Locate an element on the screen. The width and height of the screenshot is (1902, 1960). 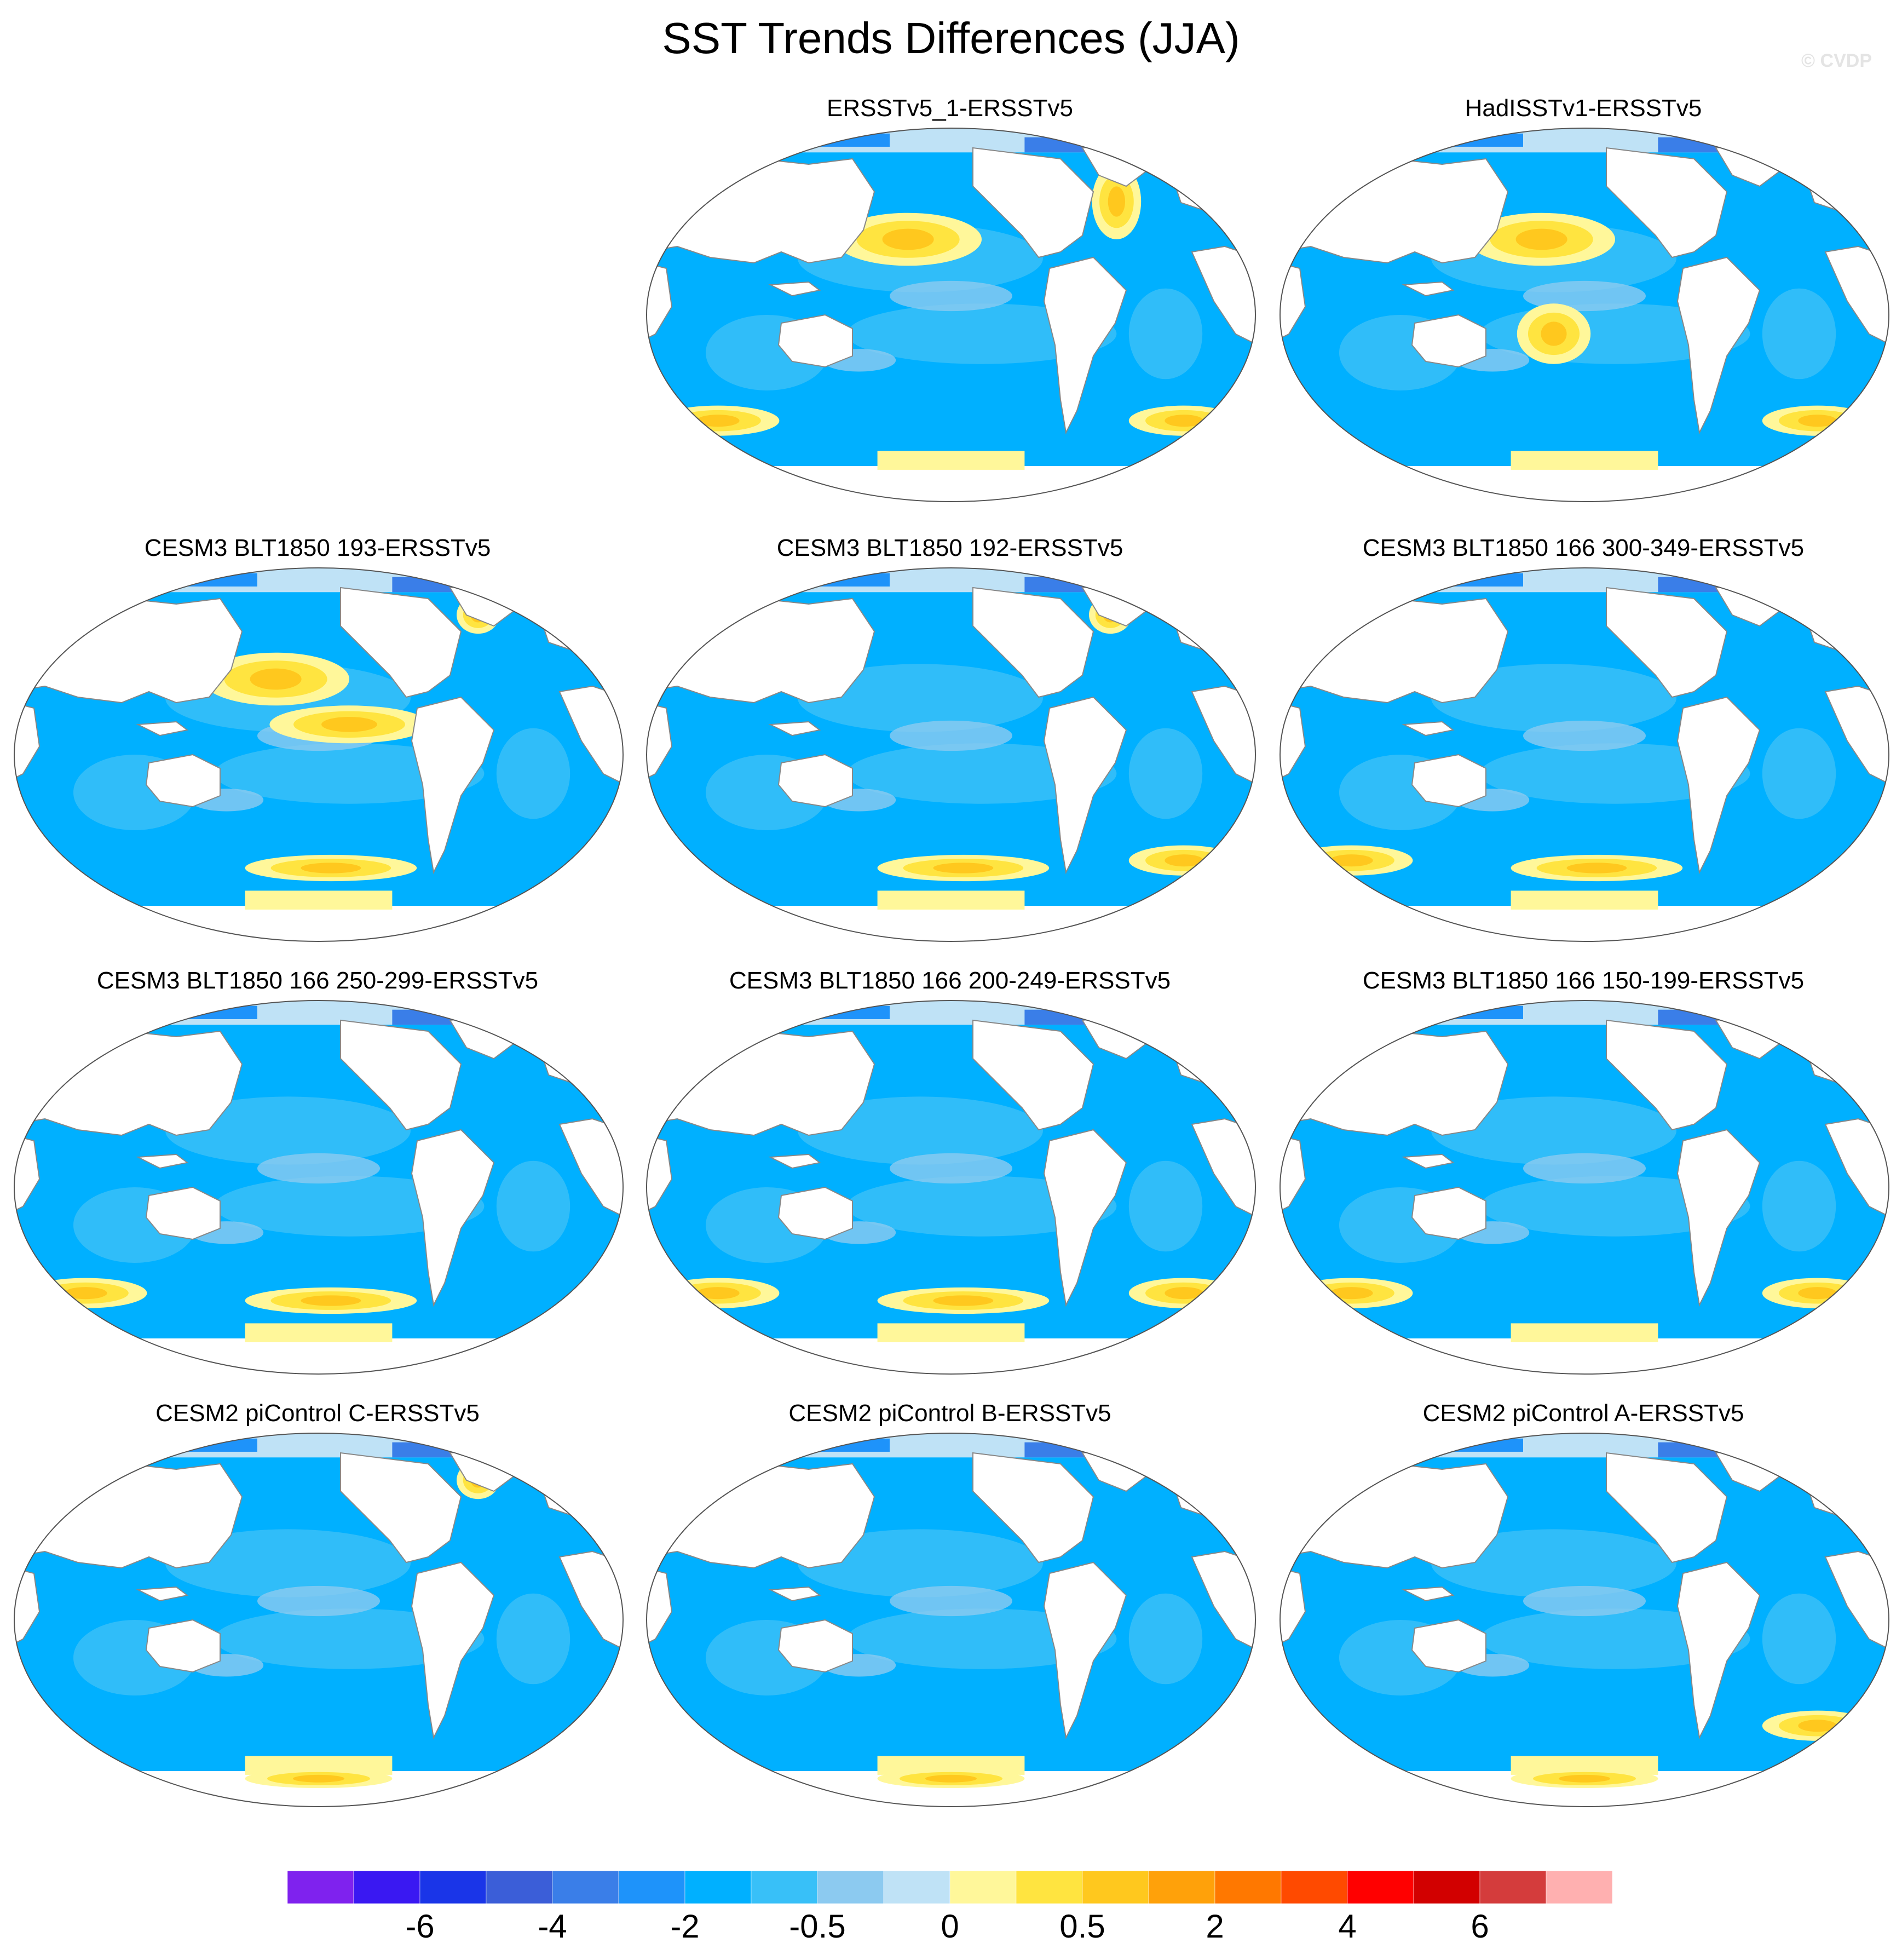
colorbar-tick-label: -0.5 is located at coordinates (817, 1926).